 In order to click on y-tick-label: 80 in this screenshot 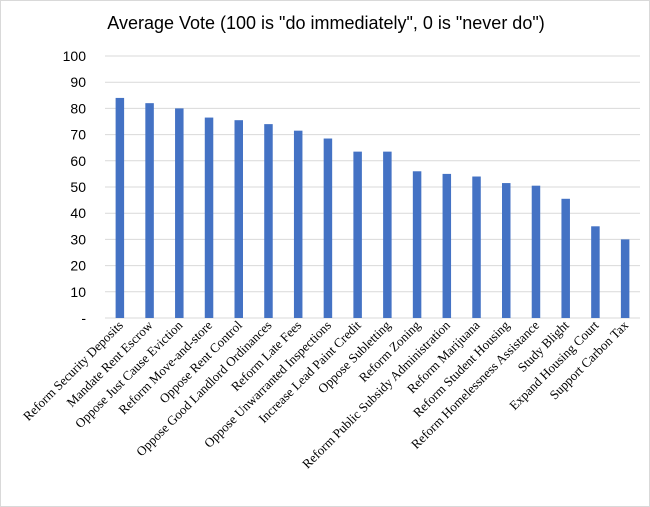, I will do `click(78, 108)`.